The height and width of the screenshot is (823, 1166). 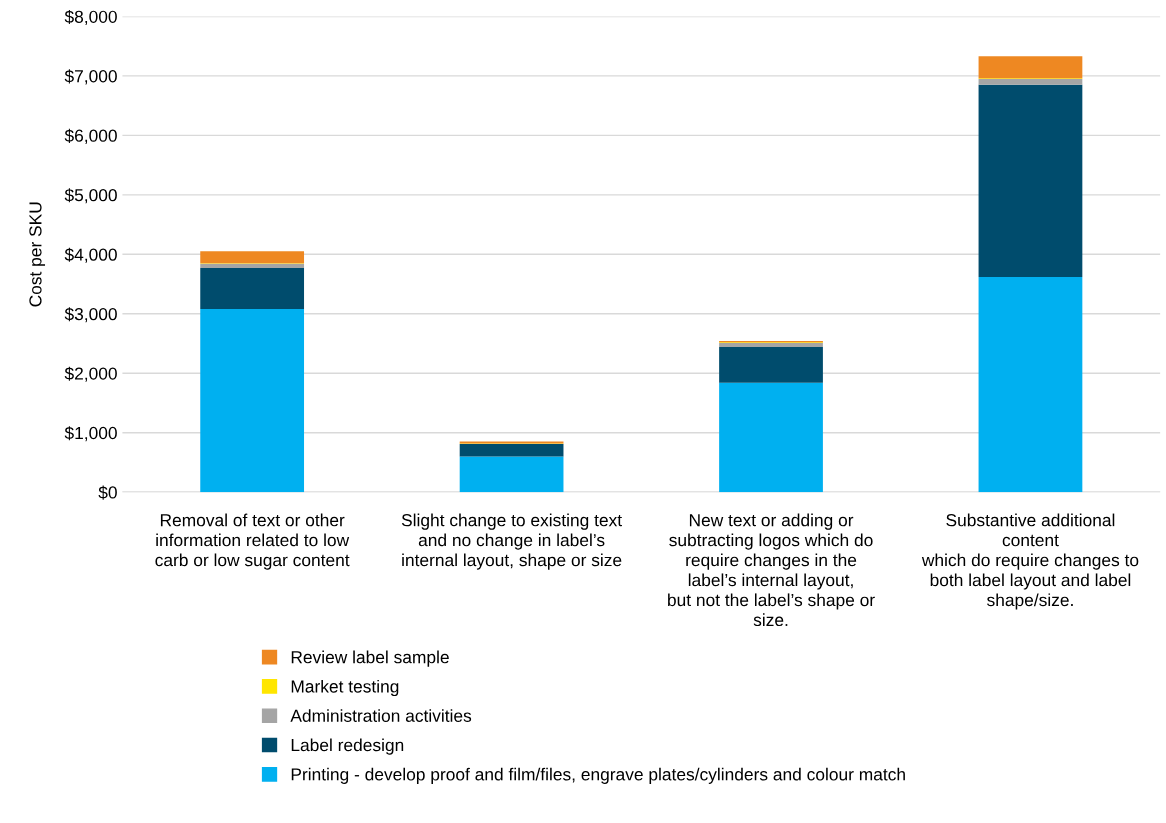 I want to click on legend-label: Administration activities, so click(x=381, y=715).